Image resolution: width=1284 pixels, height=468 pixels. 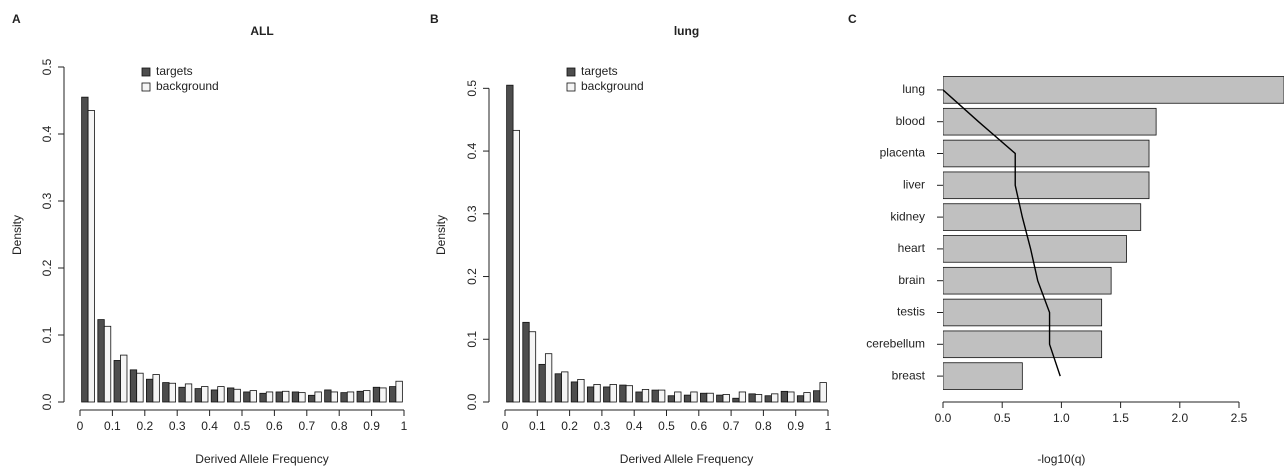 I want to click on x-tick-label: 0.1, so click(x=537, y=426).